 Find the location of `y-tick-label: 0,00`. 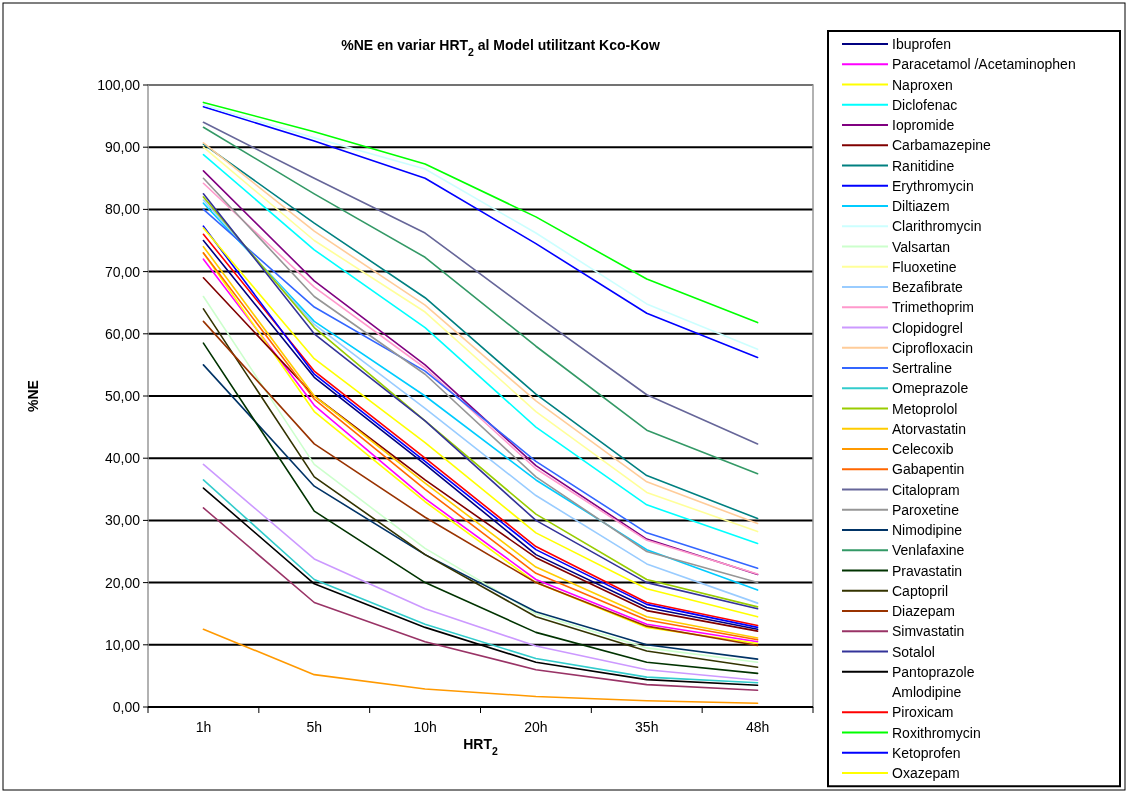

y-tick-label: 0,00 is located at coordinates (126, 707).